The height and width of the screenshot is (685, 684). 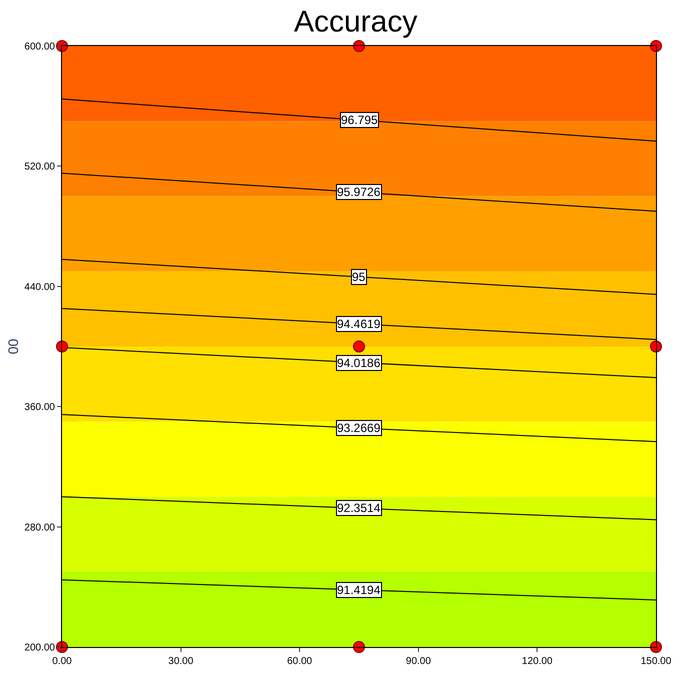 I want to click on x-tick-label: 150.00, so click(x=656, y=661).